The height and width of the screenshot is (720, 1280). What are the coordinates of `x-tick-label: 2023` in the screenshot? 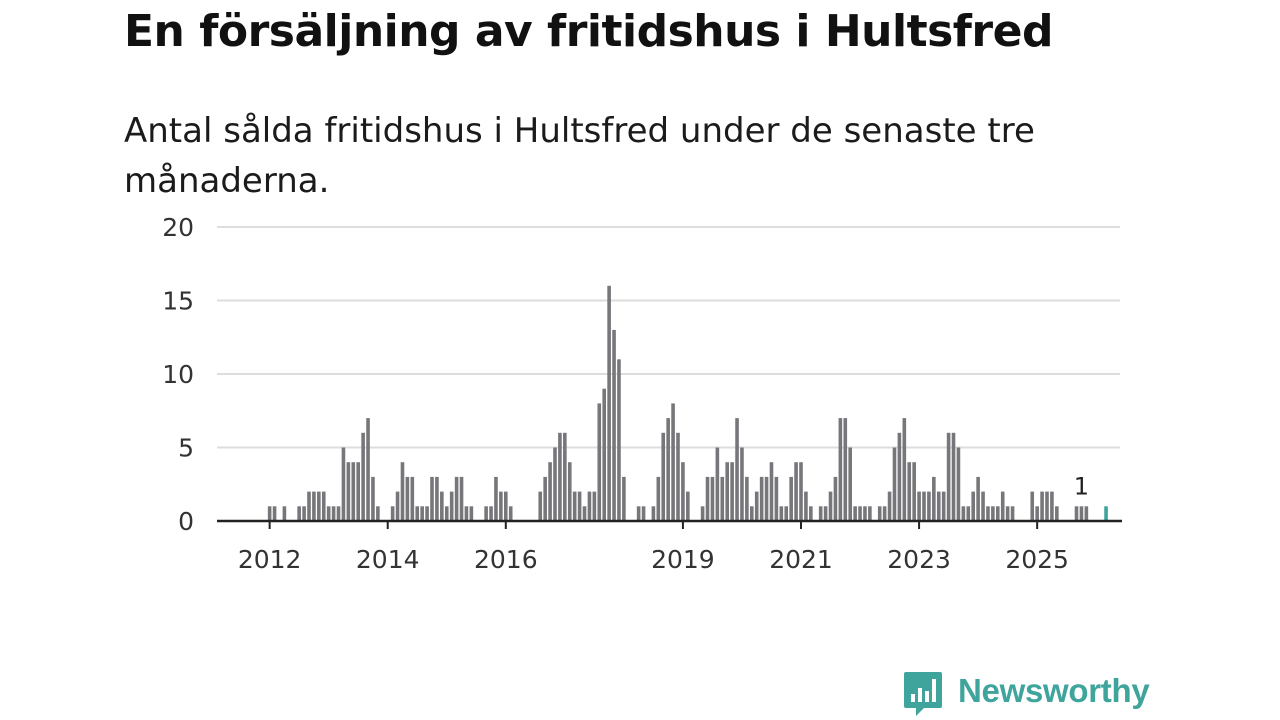 It's located at (919, 559).